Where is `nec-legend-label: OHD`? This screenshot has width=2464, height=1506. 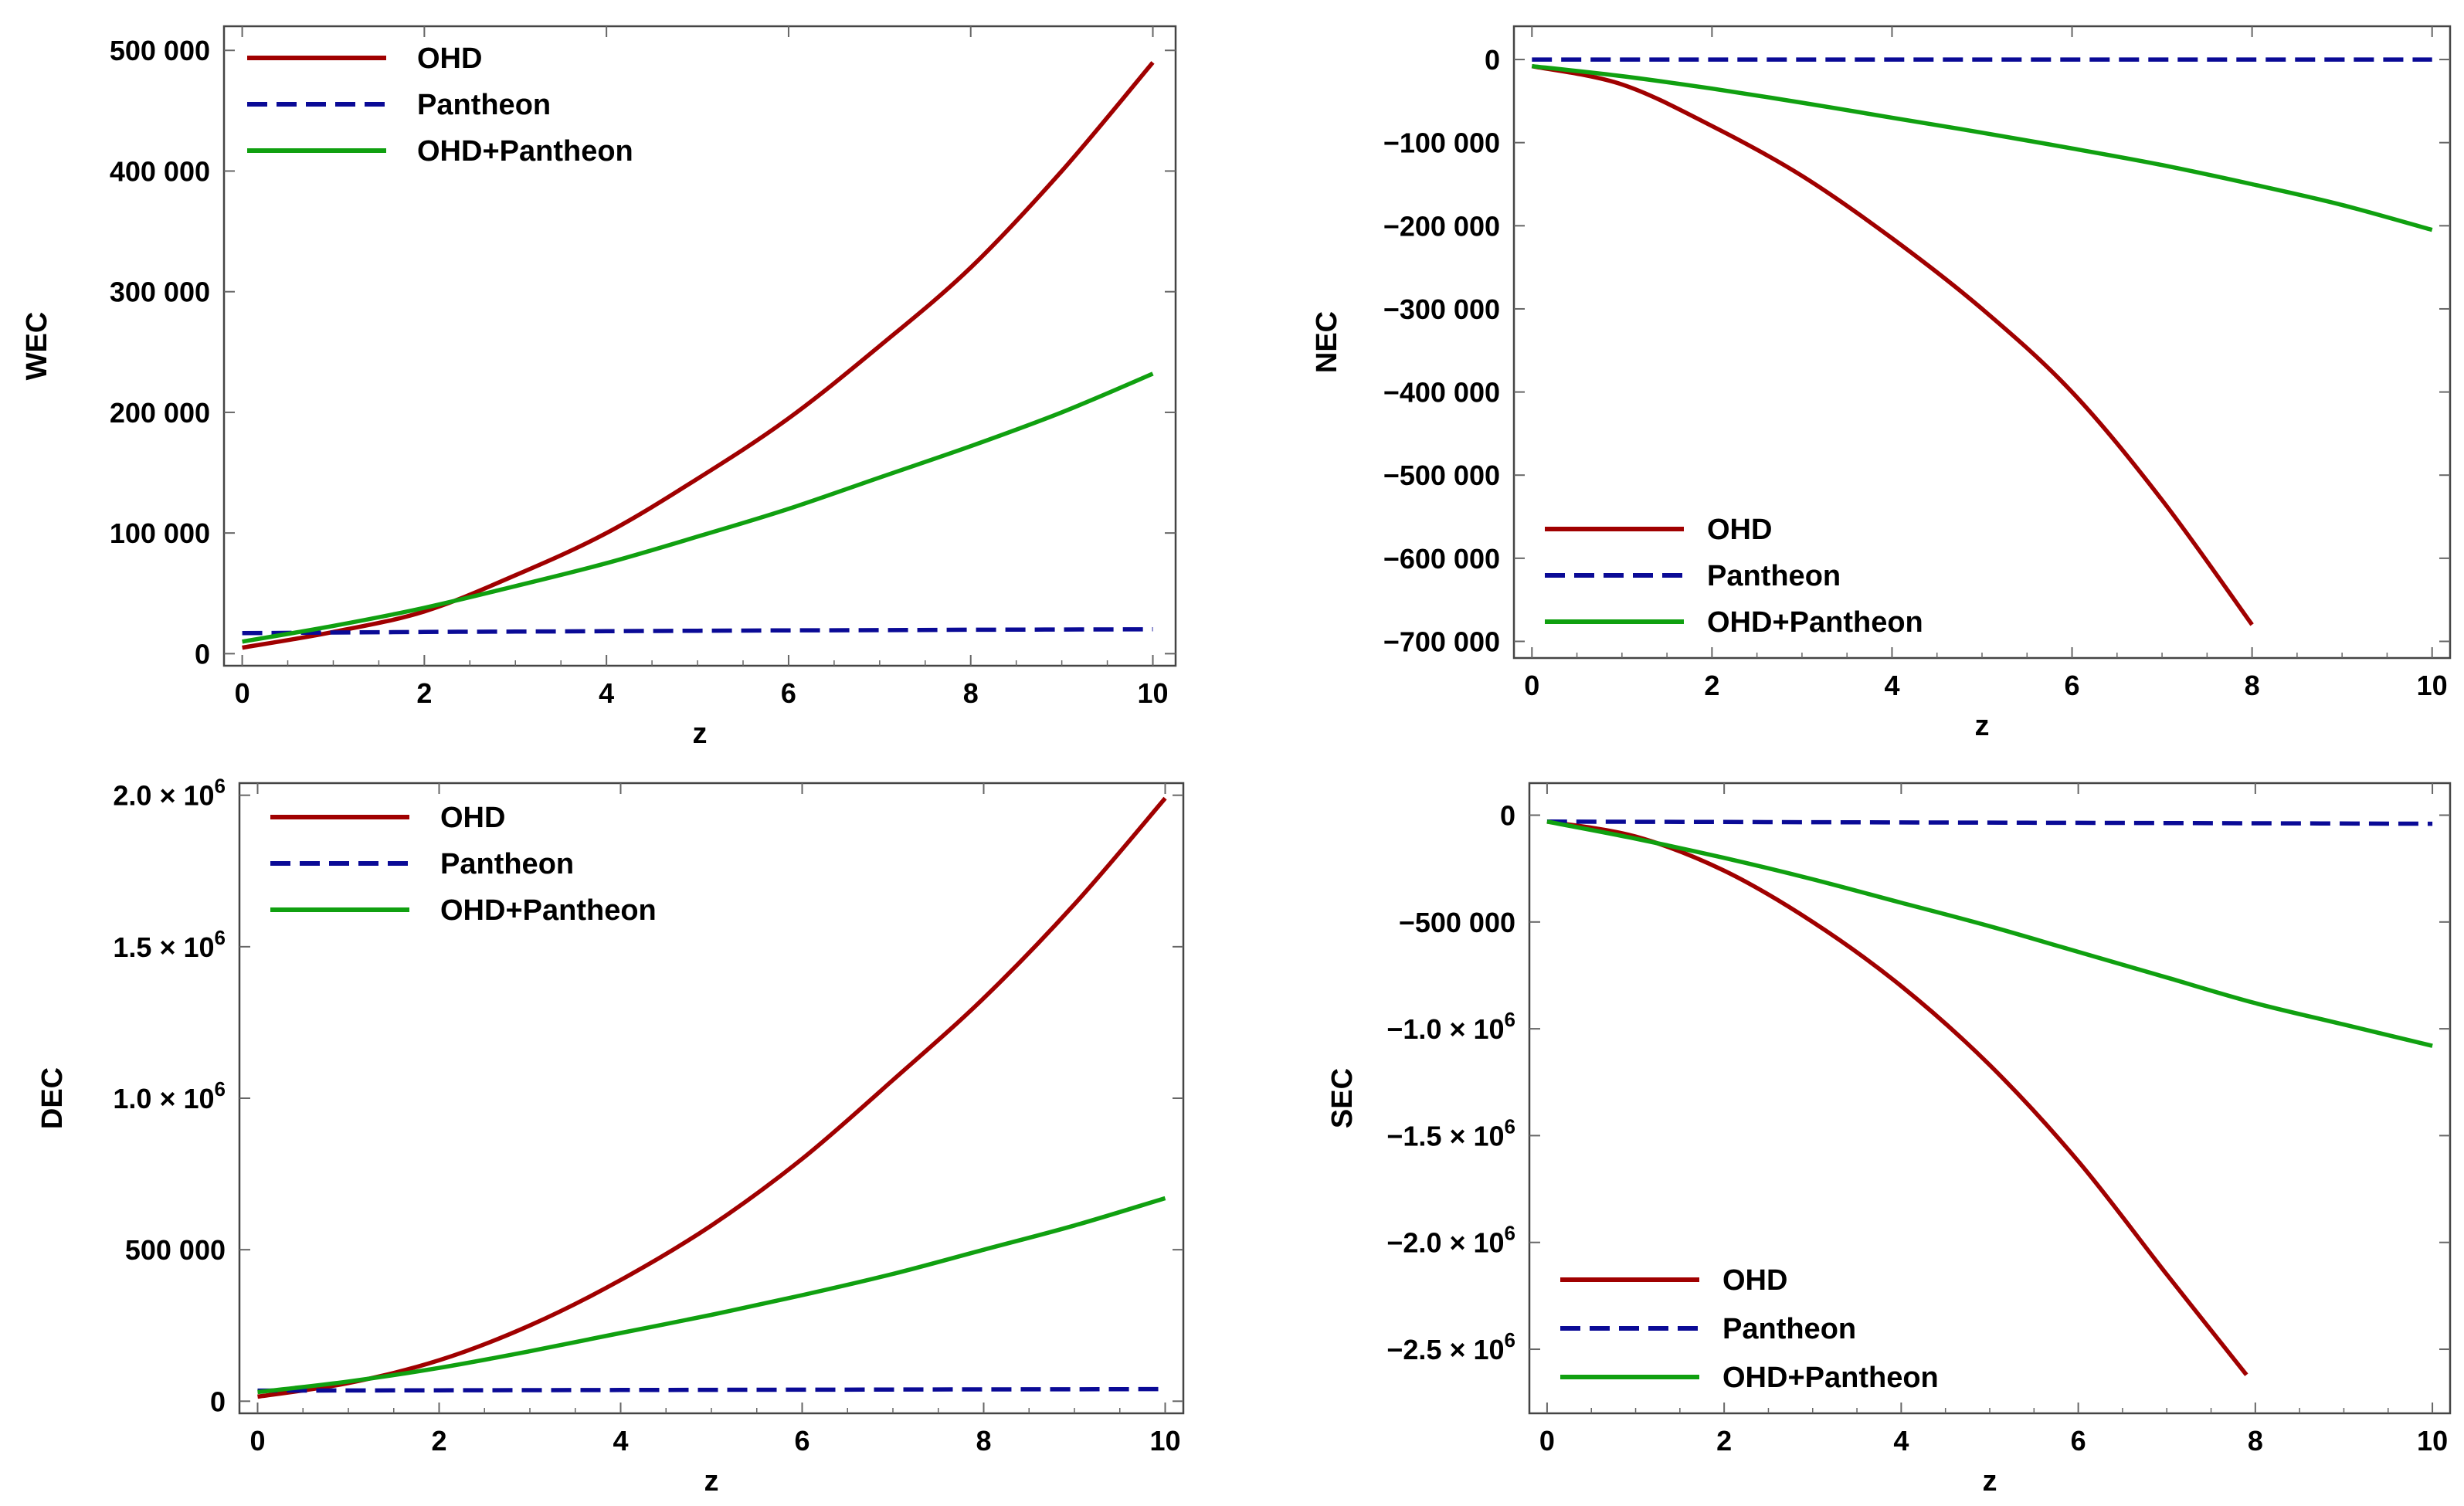 nec-legend-label: OHD is located at coordinates (1739, 530).